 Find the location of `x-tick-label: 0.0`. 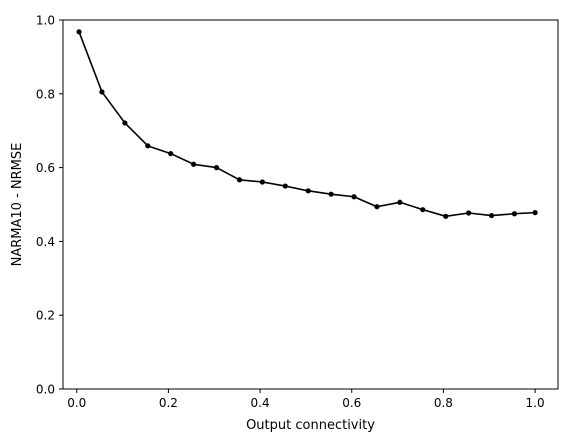

x-tick-label: 0.0 is located at coordinates (76, 403).